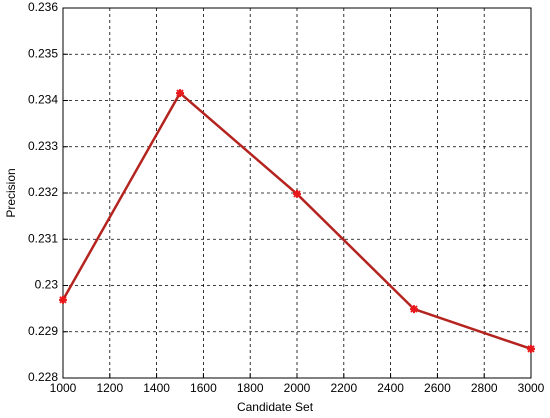  What do you see at coordinates (43, 377) in the screenshot?
I see `y-tick-label: 0.228` at bounding box center [43, 377].